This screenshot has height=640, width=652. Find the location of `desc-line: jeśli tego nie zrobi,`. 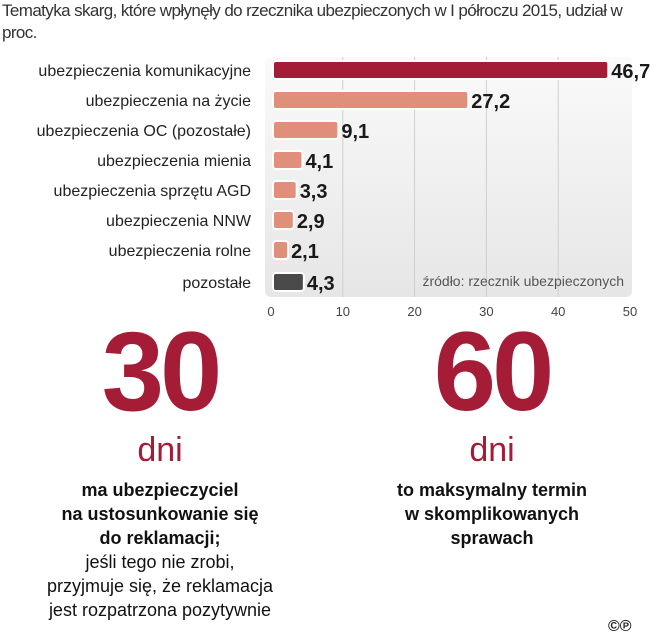

desc-line: jeśli tego nie zrobi, is located at coordinates (160, 562).